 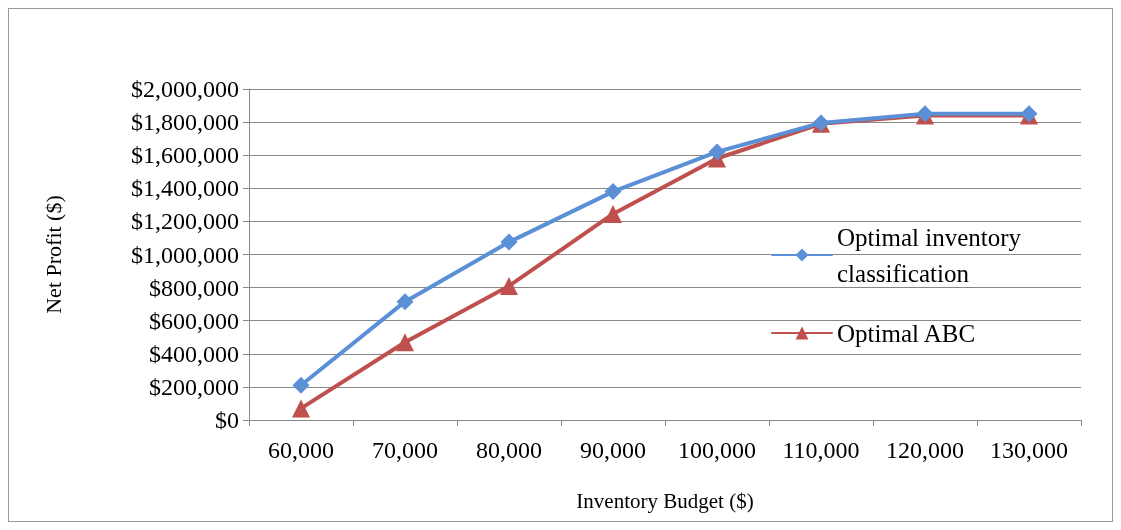 What do you see at coordinates (227, 420) in the screenshot?
I see `y-tick-label: $0` at bounding box center [227, 420].